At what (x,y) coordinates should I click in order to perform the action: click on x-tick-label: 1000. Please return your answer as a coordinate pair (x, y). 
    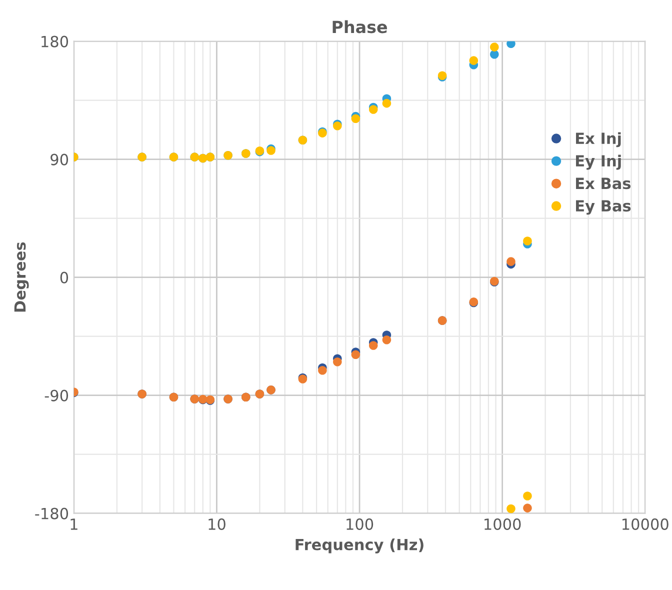
    Looking at the image, I should click on (502, 524).